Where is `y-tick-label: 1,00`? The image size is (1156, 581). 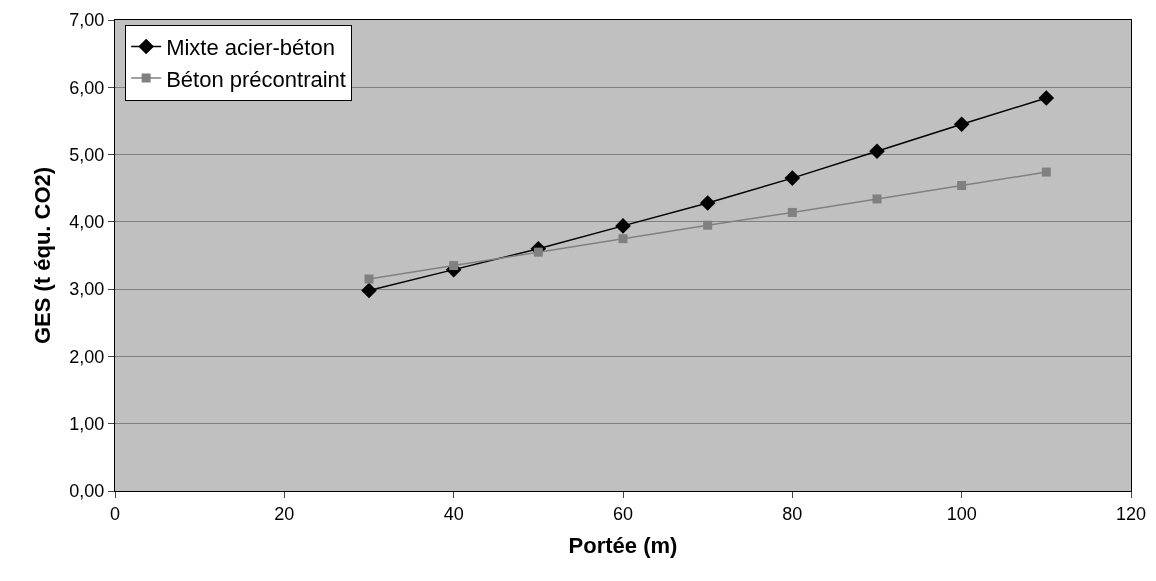
y-tick-label: 1,00 is located at coordinates (87, 424).